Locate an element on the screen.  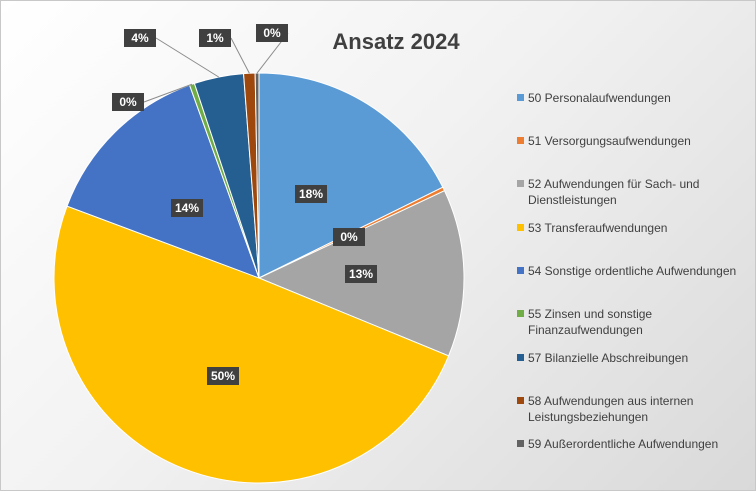
legend-label: 51 Versorgungsaufwendungen is located at coordinates (609, 141).